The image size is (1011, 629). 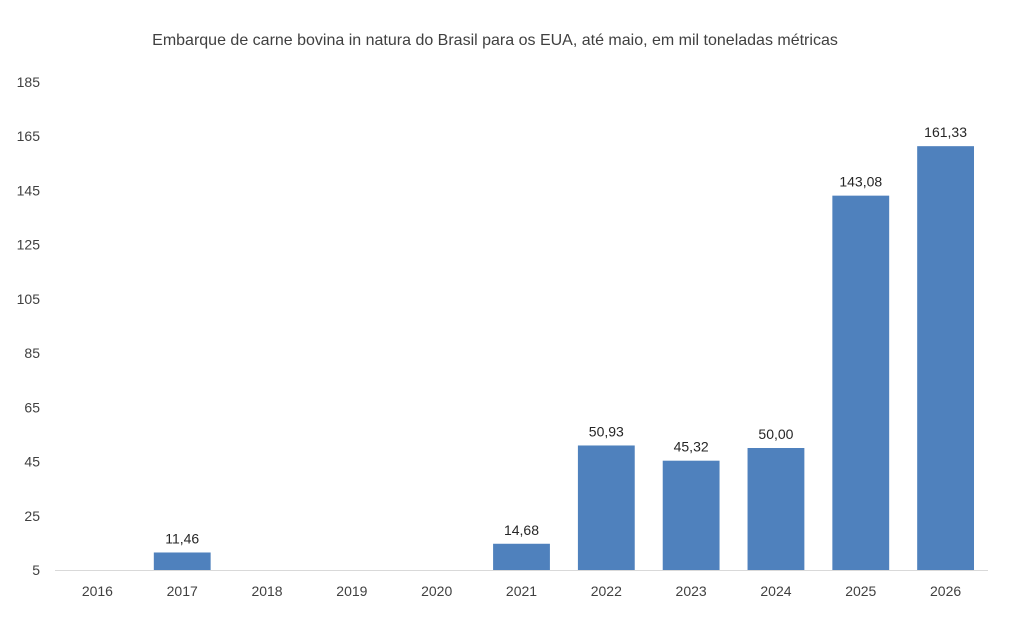 What do you see at coordinates (32, 353) in the screenshot?
I see `y-tick-label: 85` at bounding box center [32, 353].